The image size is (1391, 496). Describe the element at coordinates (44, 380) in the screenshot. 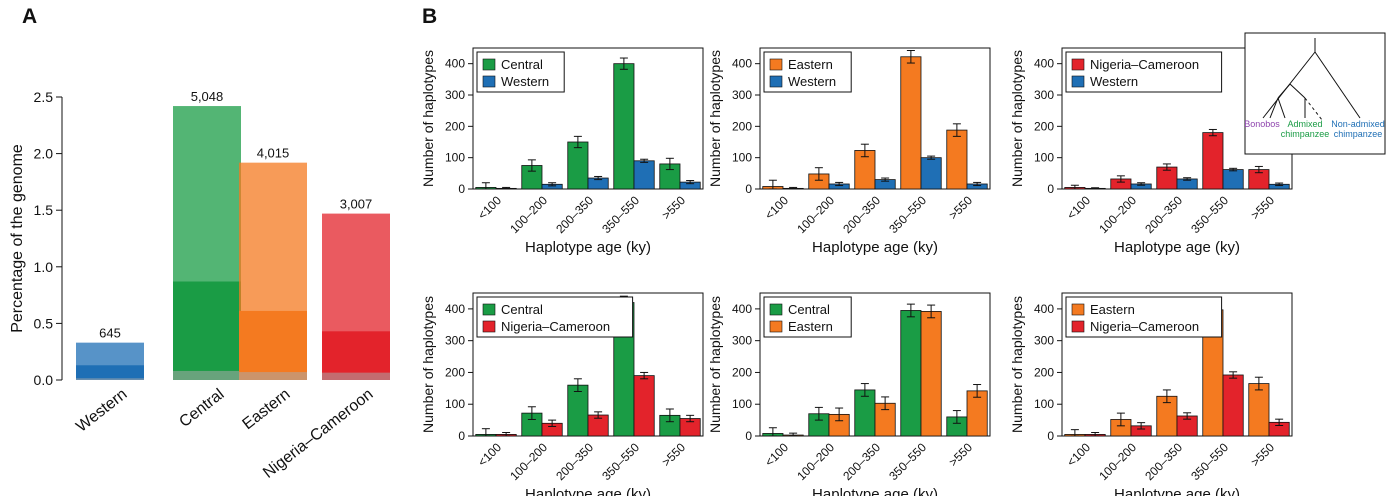

I see `panel-a-y-tick-label: 0.0` at that location.